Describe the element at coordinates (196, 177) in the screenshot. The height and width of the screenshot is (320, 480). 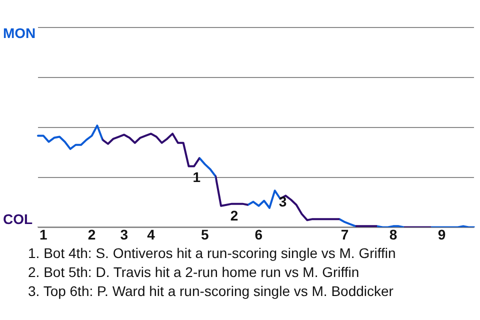
I see `annotation: 1` at that location.